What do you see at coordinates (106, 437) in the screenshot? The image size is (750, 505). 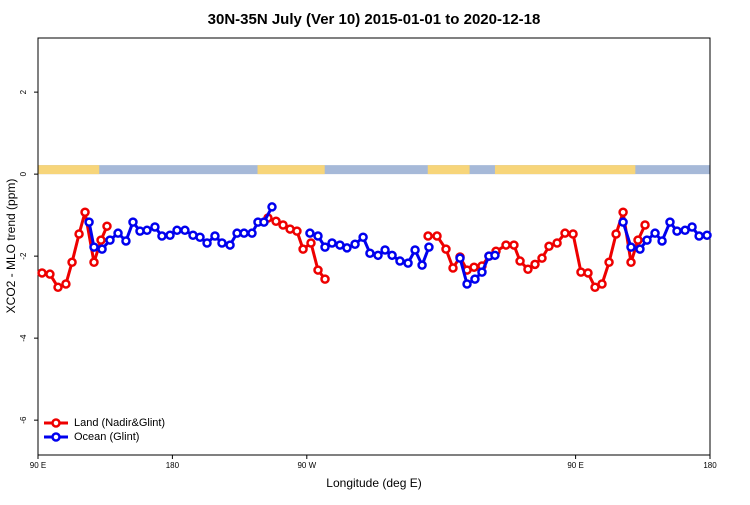 I see `legend-label: Ocean (Glint)` at bounding box center [106, 437].